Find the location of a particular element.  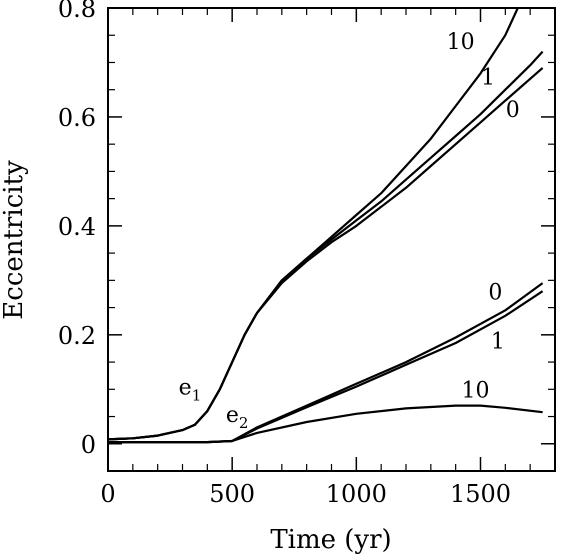

y-tick-label: 0.6 is located at coordinates (77, 118).